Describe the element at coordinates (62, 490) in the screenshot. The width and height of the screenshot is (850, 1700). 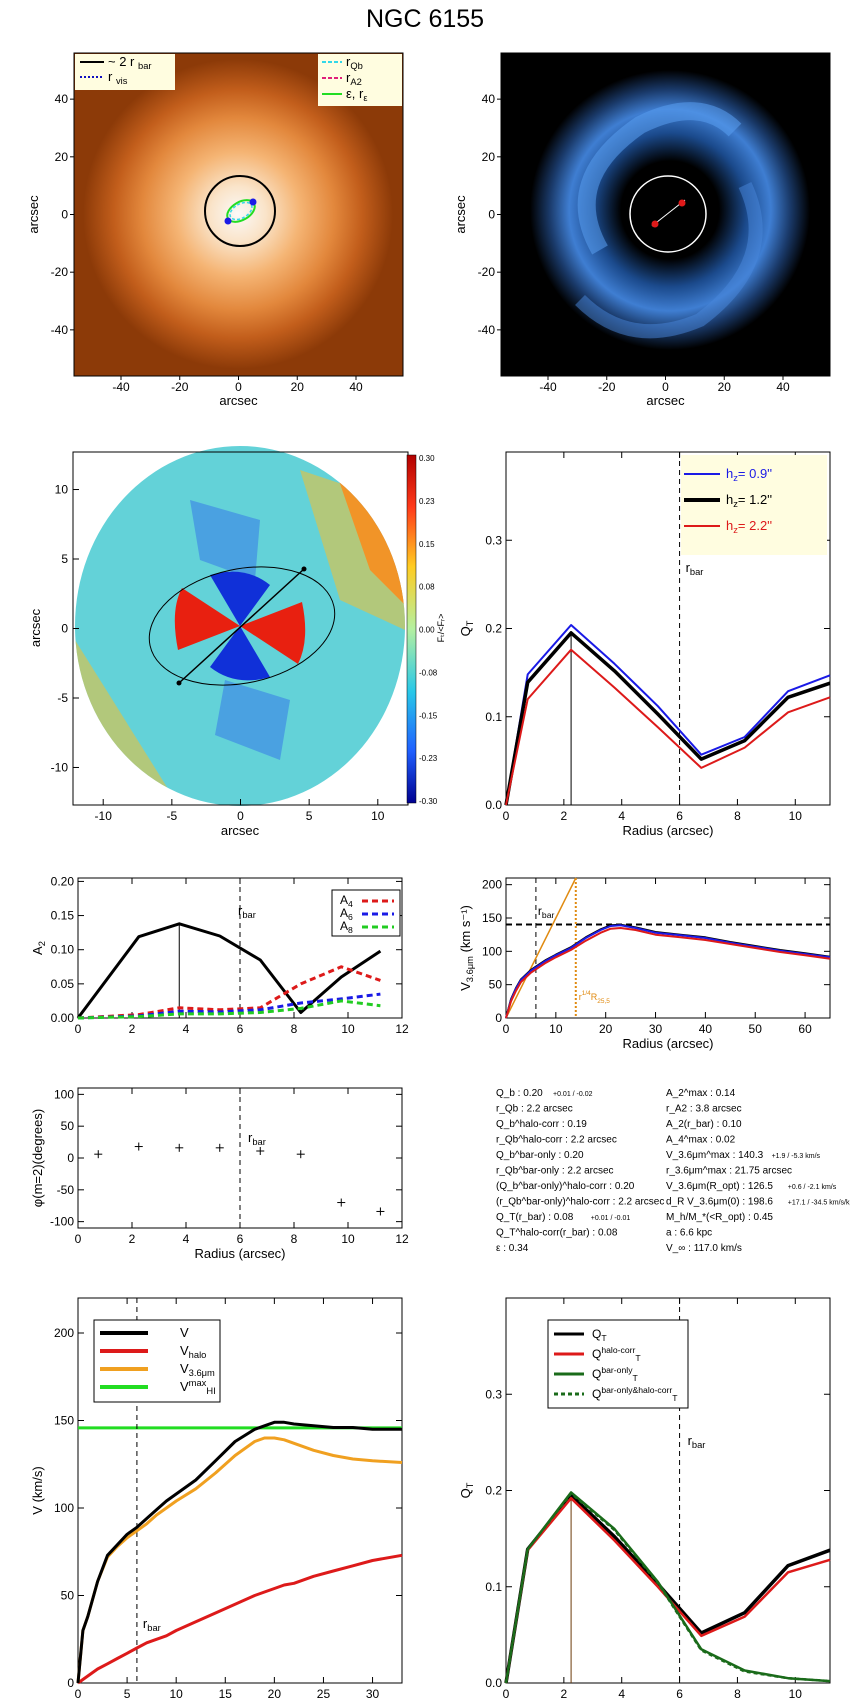
I see `y-tick-label: 10` at that location.